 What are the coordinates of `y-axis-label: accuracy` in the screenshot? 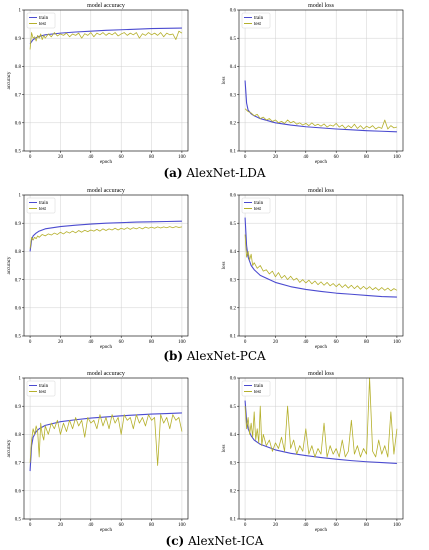 It's located at (9, 80).